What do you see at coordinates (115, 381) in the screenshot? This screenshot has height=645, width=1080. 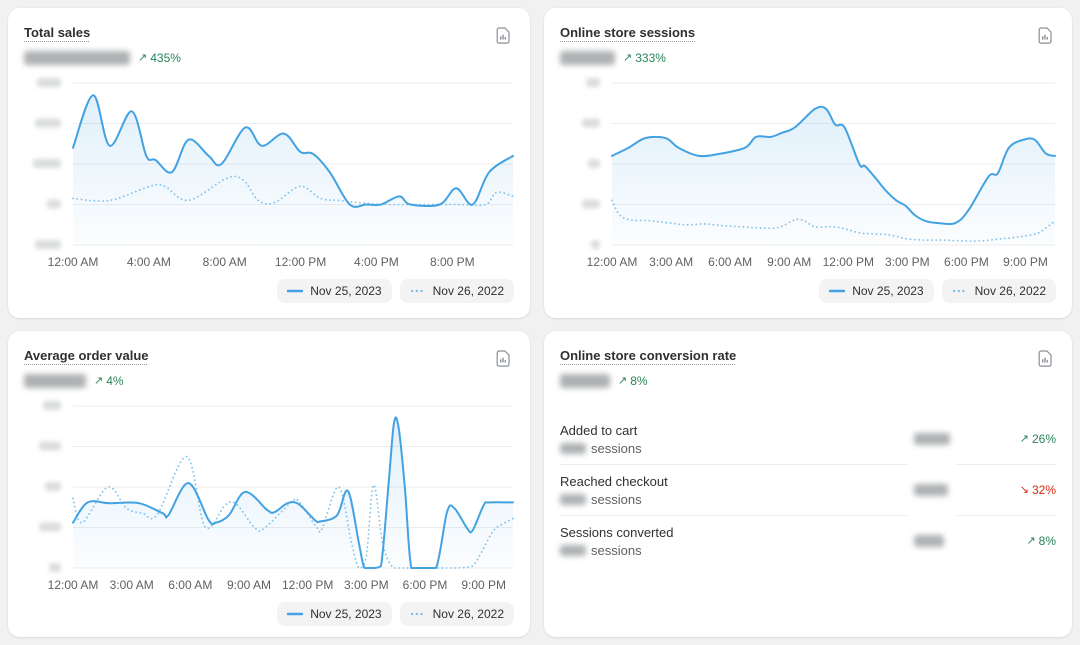 I see `change-percent: 4%` at bounding box center [115, 381].